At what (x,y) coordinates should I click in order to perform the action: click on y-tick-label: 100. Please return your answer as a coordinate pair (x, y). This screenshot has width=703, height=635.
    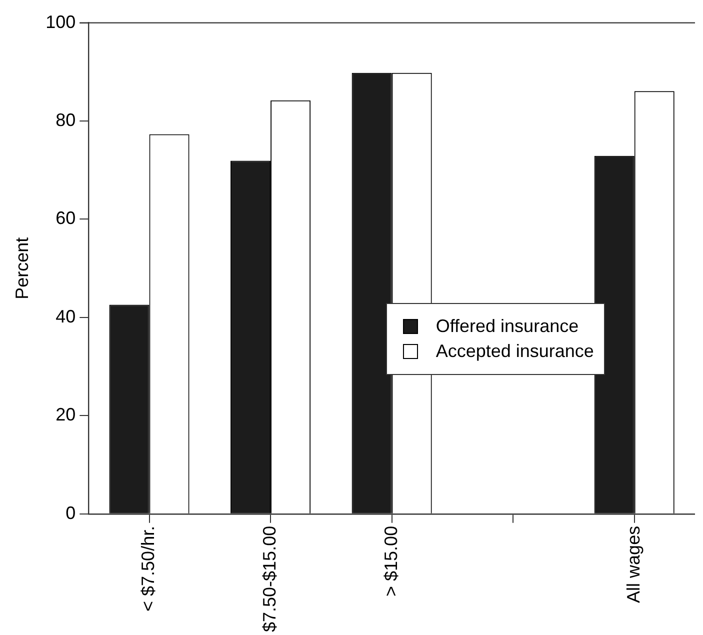
    Looking at the image, I should click on (61, 22).